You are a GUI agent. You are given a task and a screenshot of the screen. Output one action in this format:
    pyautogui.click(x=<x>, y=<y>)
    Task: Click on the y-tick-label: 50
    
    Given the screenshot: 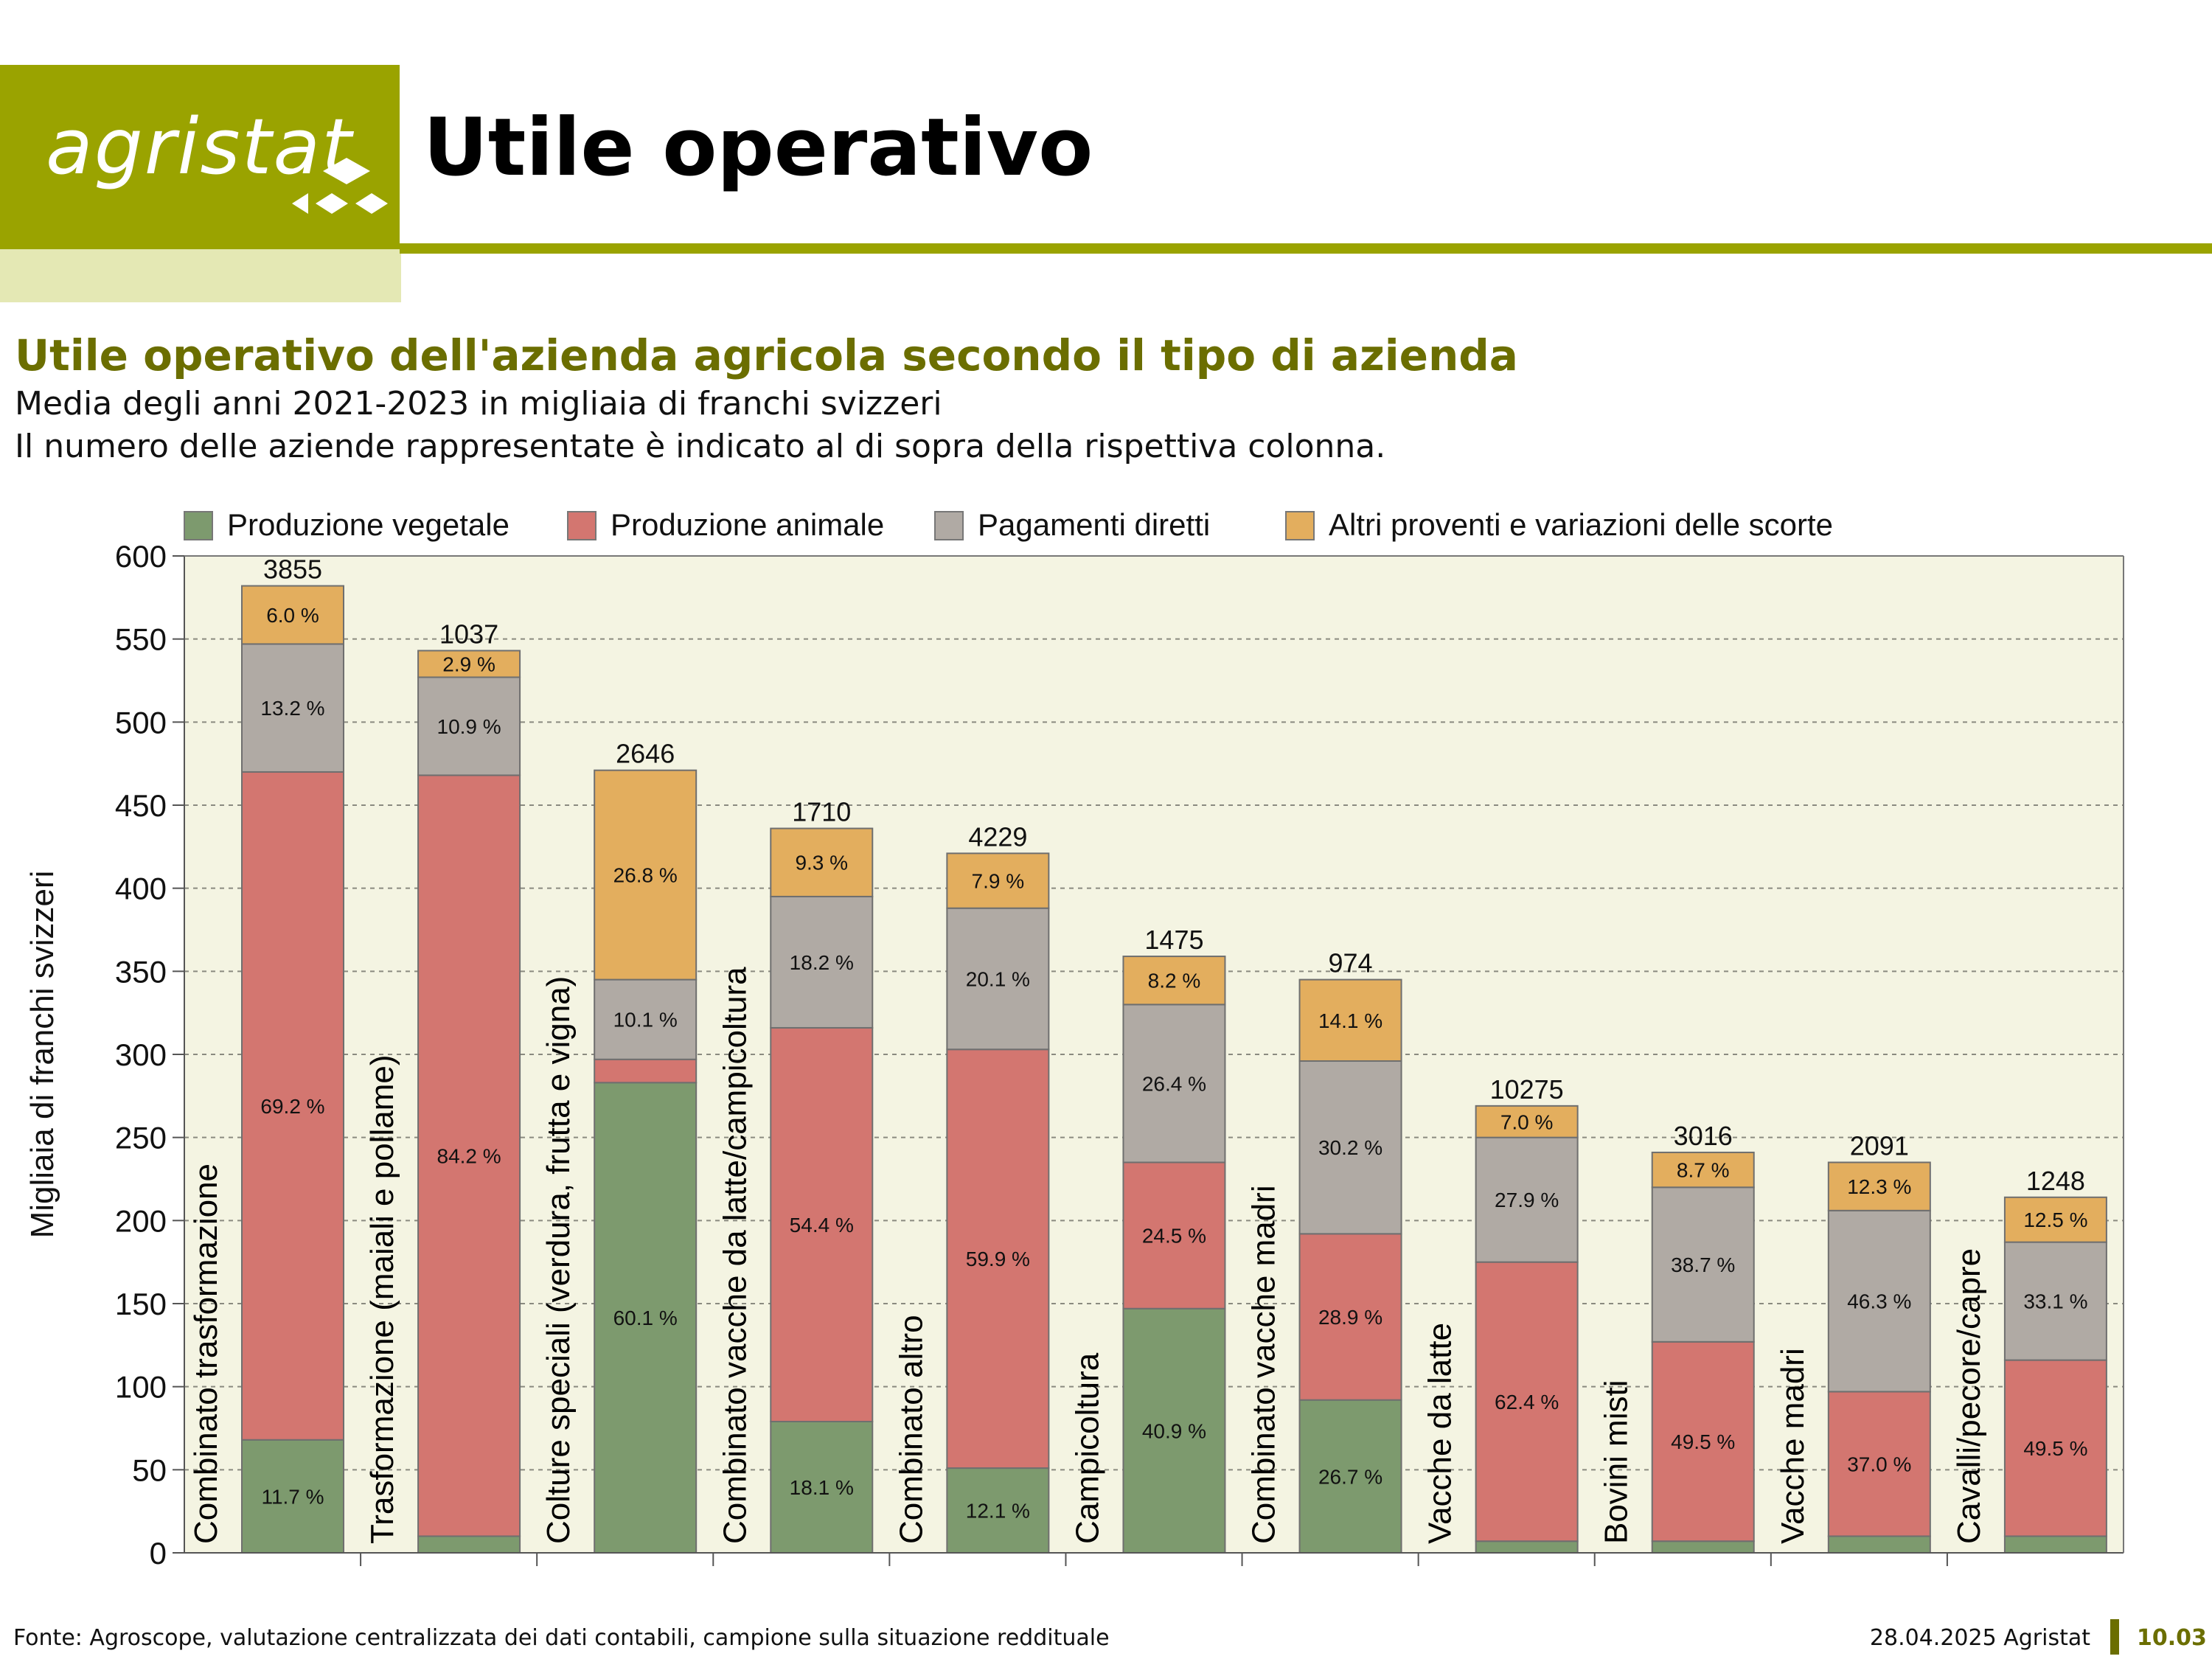 What is the action you would take?
    pyautogui.click(x=149, y=1470)
    